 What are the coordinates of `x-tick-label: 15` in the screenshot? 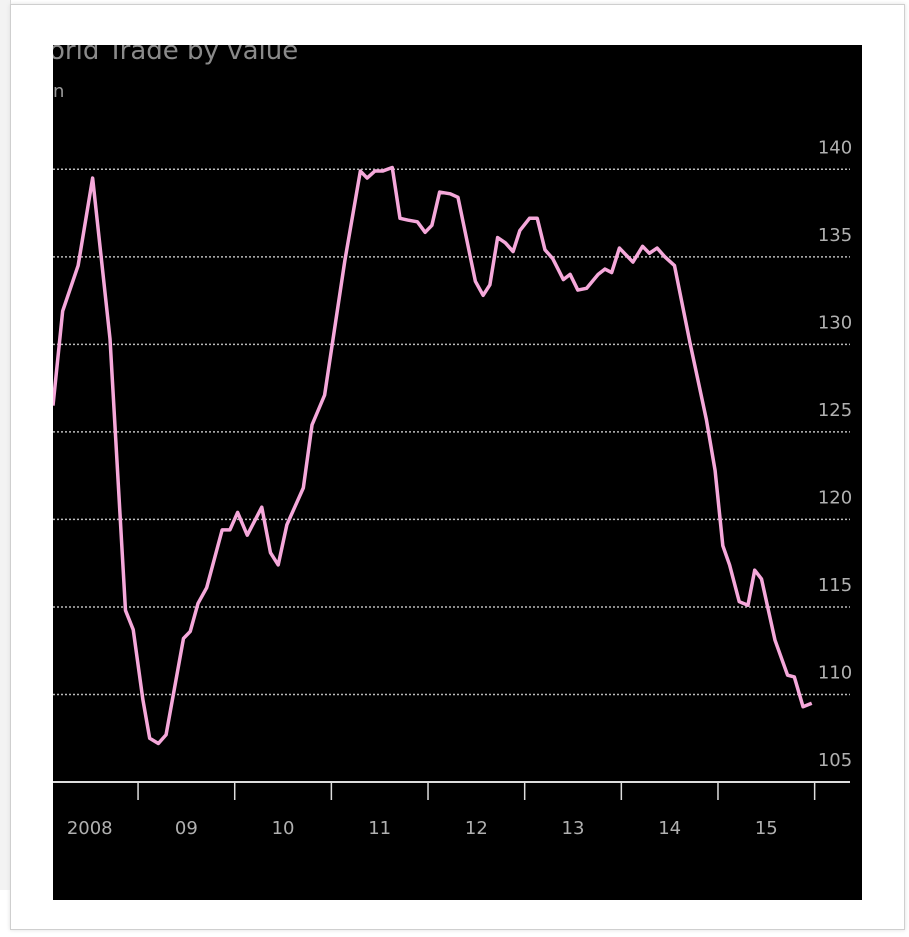 It's located at (766, 828).